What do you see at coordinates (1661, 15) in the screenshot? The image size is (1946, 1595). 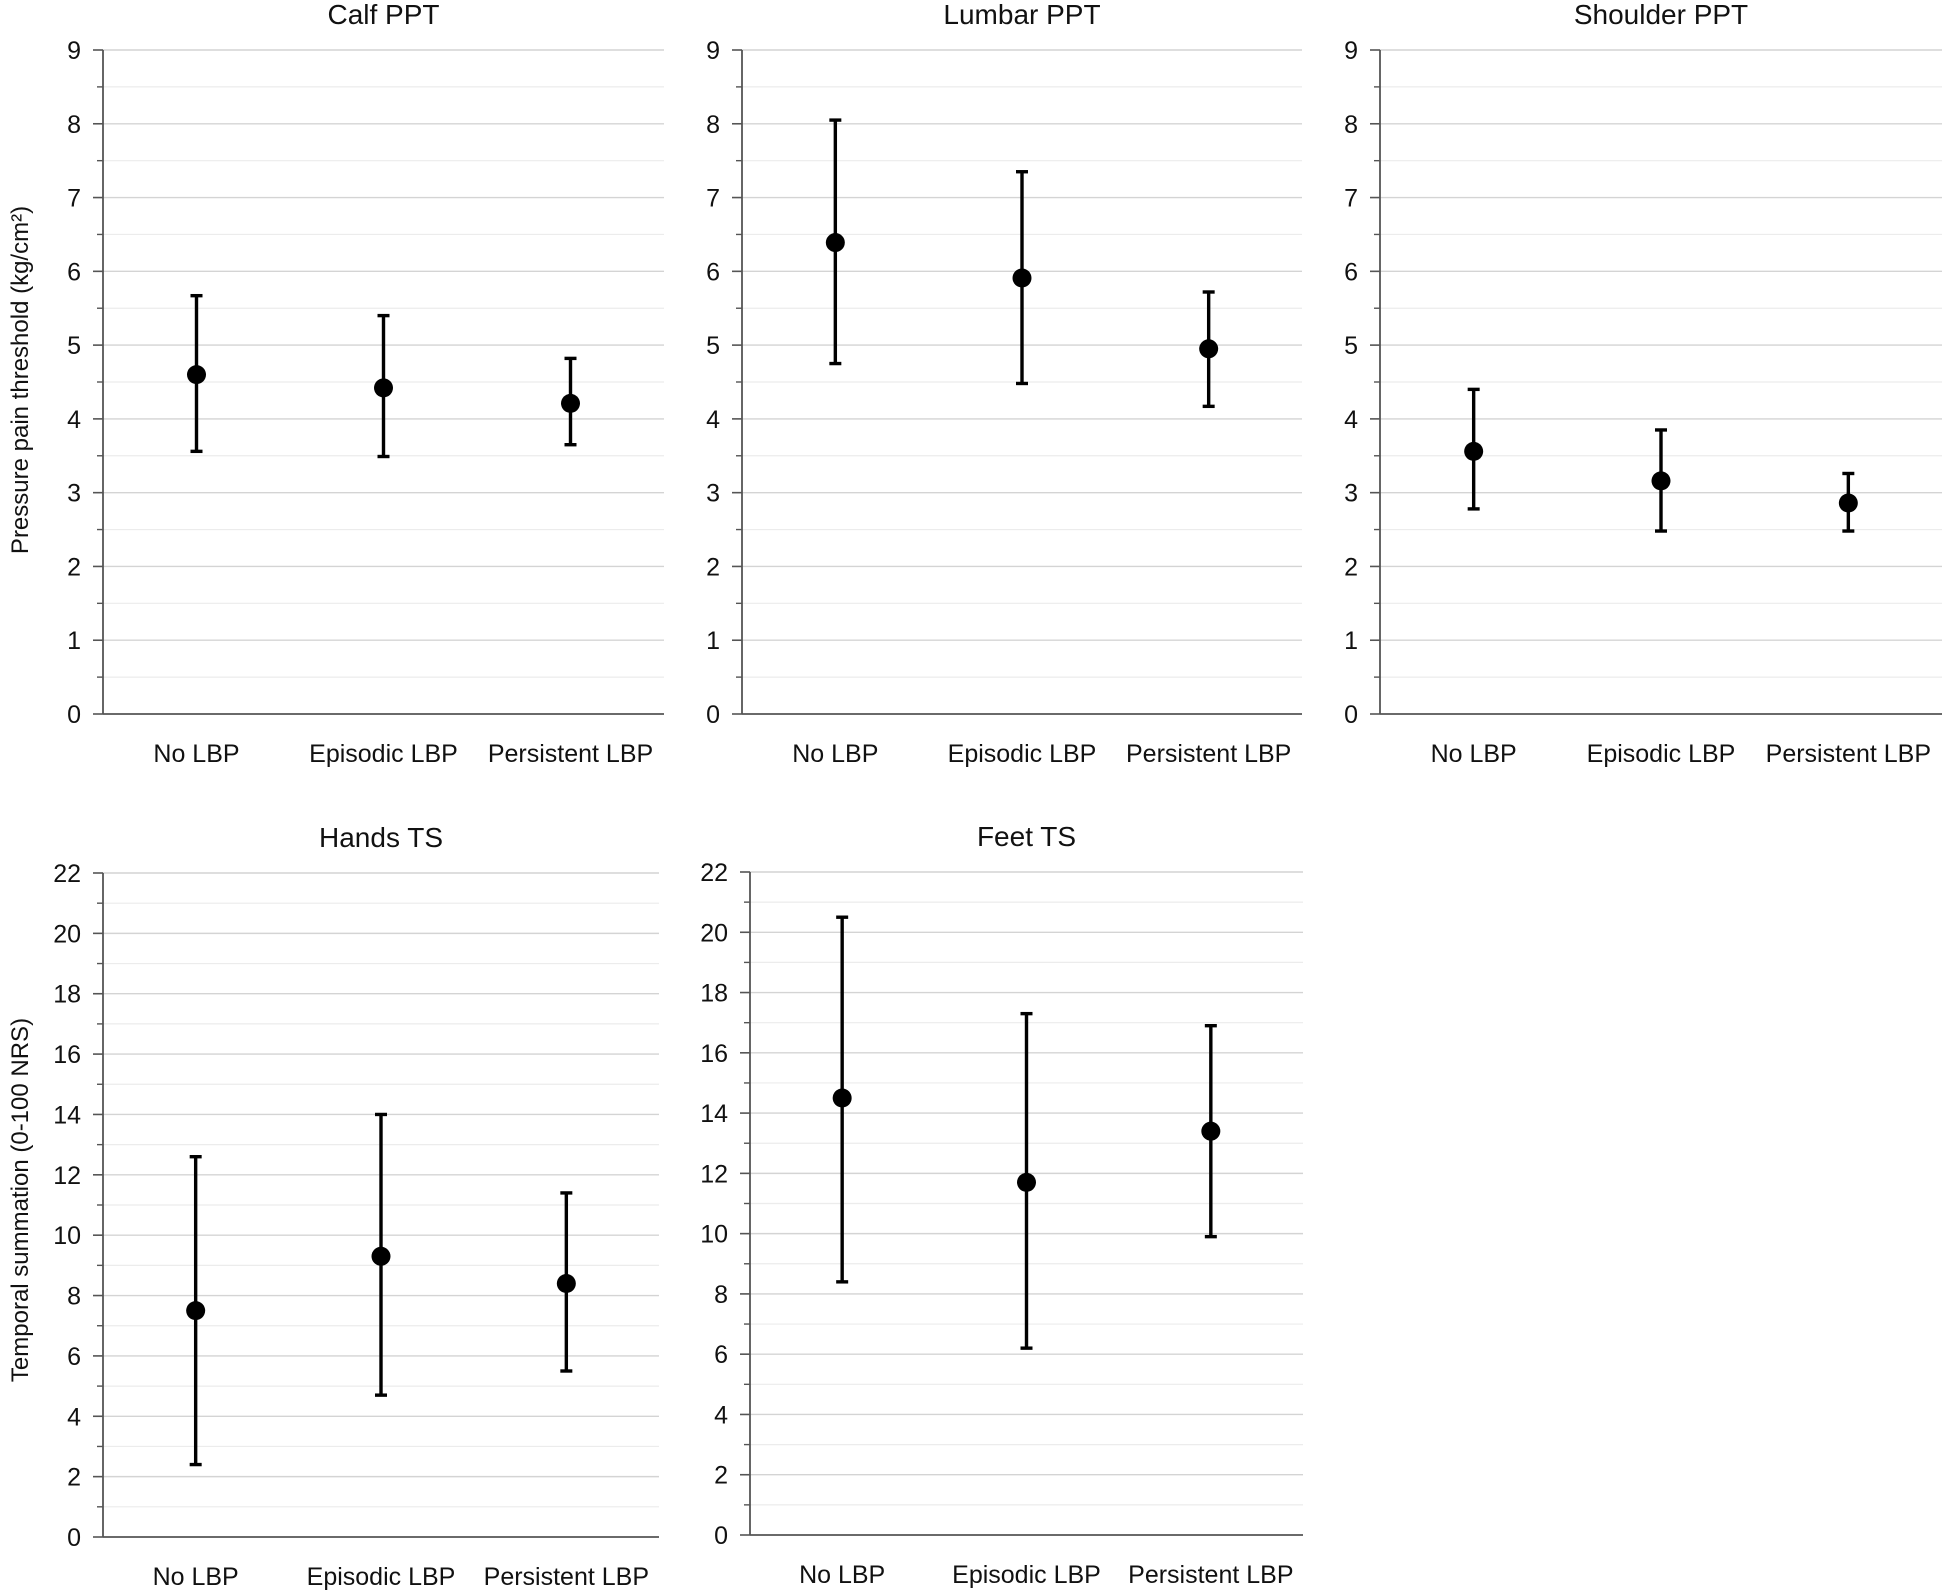 I see `chart-title: Shoulder PPT` at bounding box center [1661, 15].